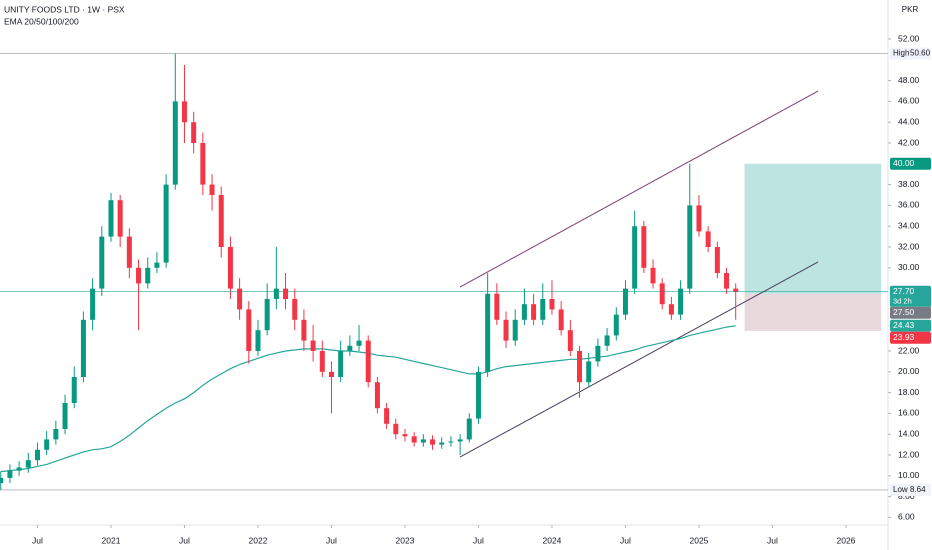 Image resolution: width=932 pixels, height=550 pixels. What do you see at coordinates (699, 540) in the screenshot?
I see `x-tick-label: 2025` at bounding box center [699, 540].